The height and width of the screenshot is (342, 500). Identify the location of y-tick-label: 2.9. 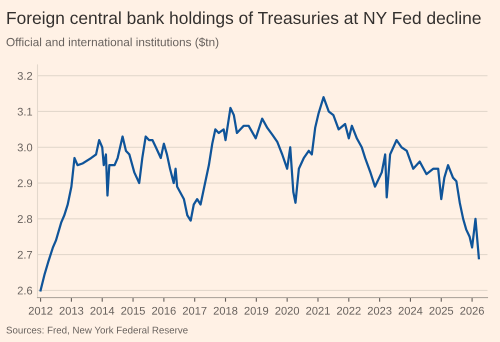
(25, 183).